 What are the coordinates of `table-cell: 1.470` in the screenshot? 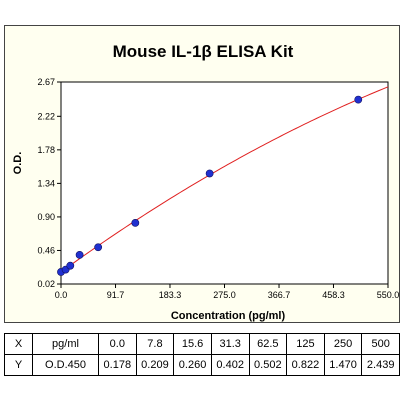 It's located at (343, 365).